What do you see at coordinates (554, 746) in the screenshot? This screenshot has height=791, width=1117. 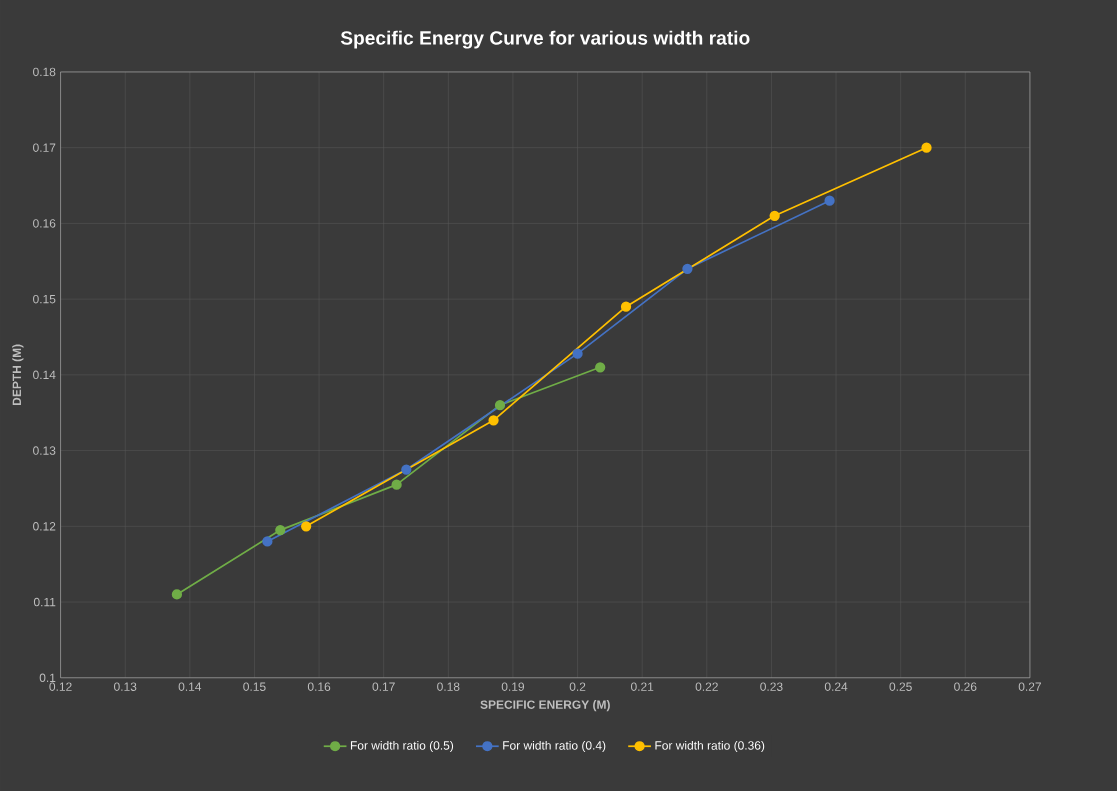 I see `legend-label: For width ratio (0.4)` at bounding box center [554, 746].